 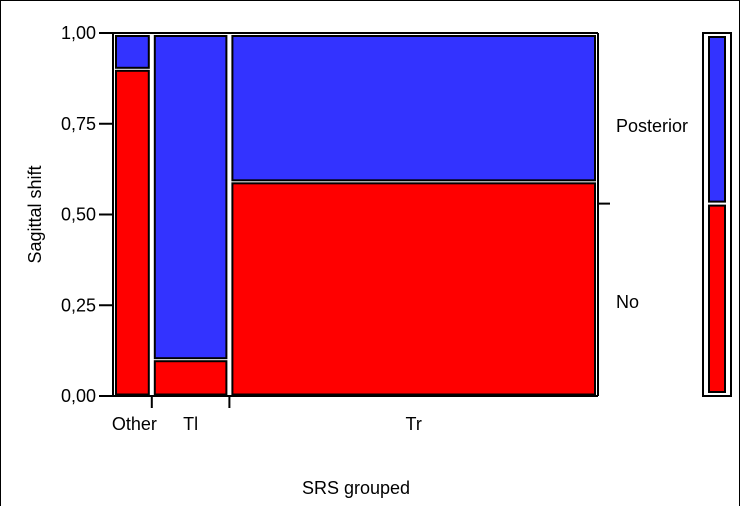 What do you see at coordinates (190, 197) in the screenshot?
I see `bar-posterior-tl` at bounding box center [190, 197].